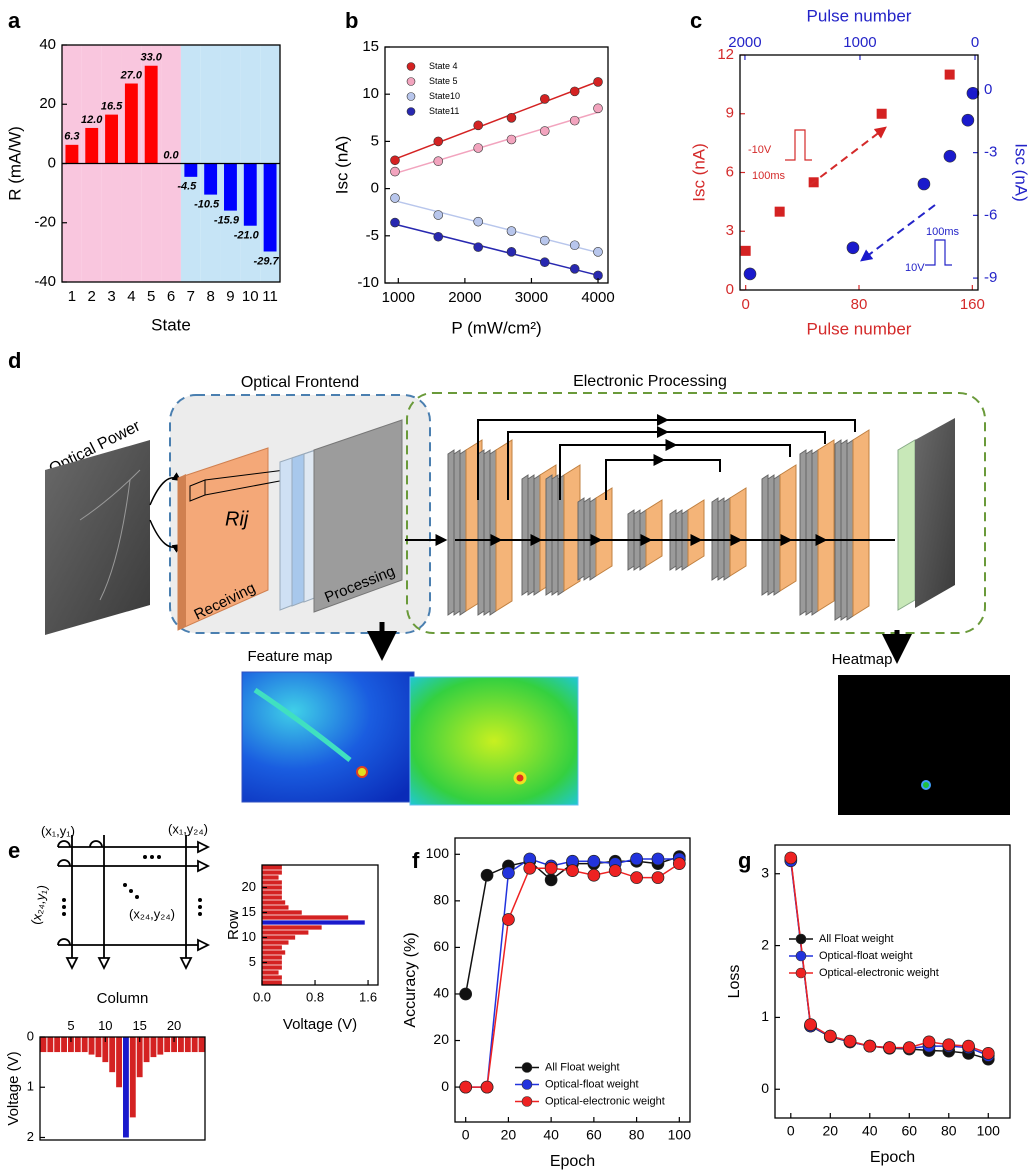 The image size is (1028, 1174). Describe the element at coordinates (675, 472) in the screenshot. I see `skip-connection` at that location.